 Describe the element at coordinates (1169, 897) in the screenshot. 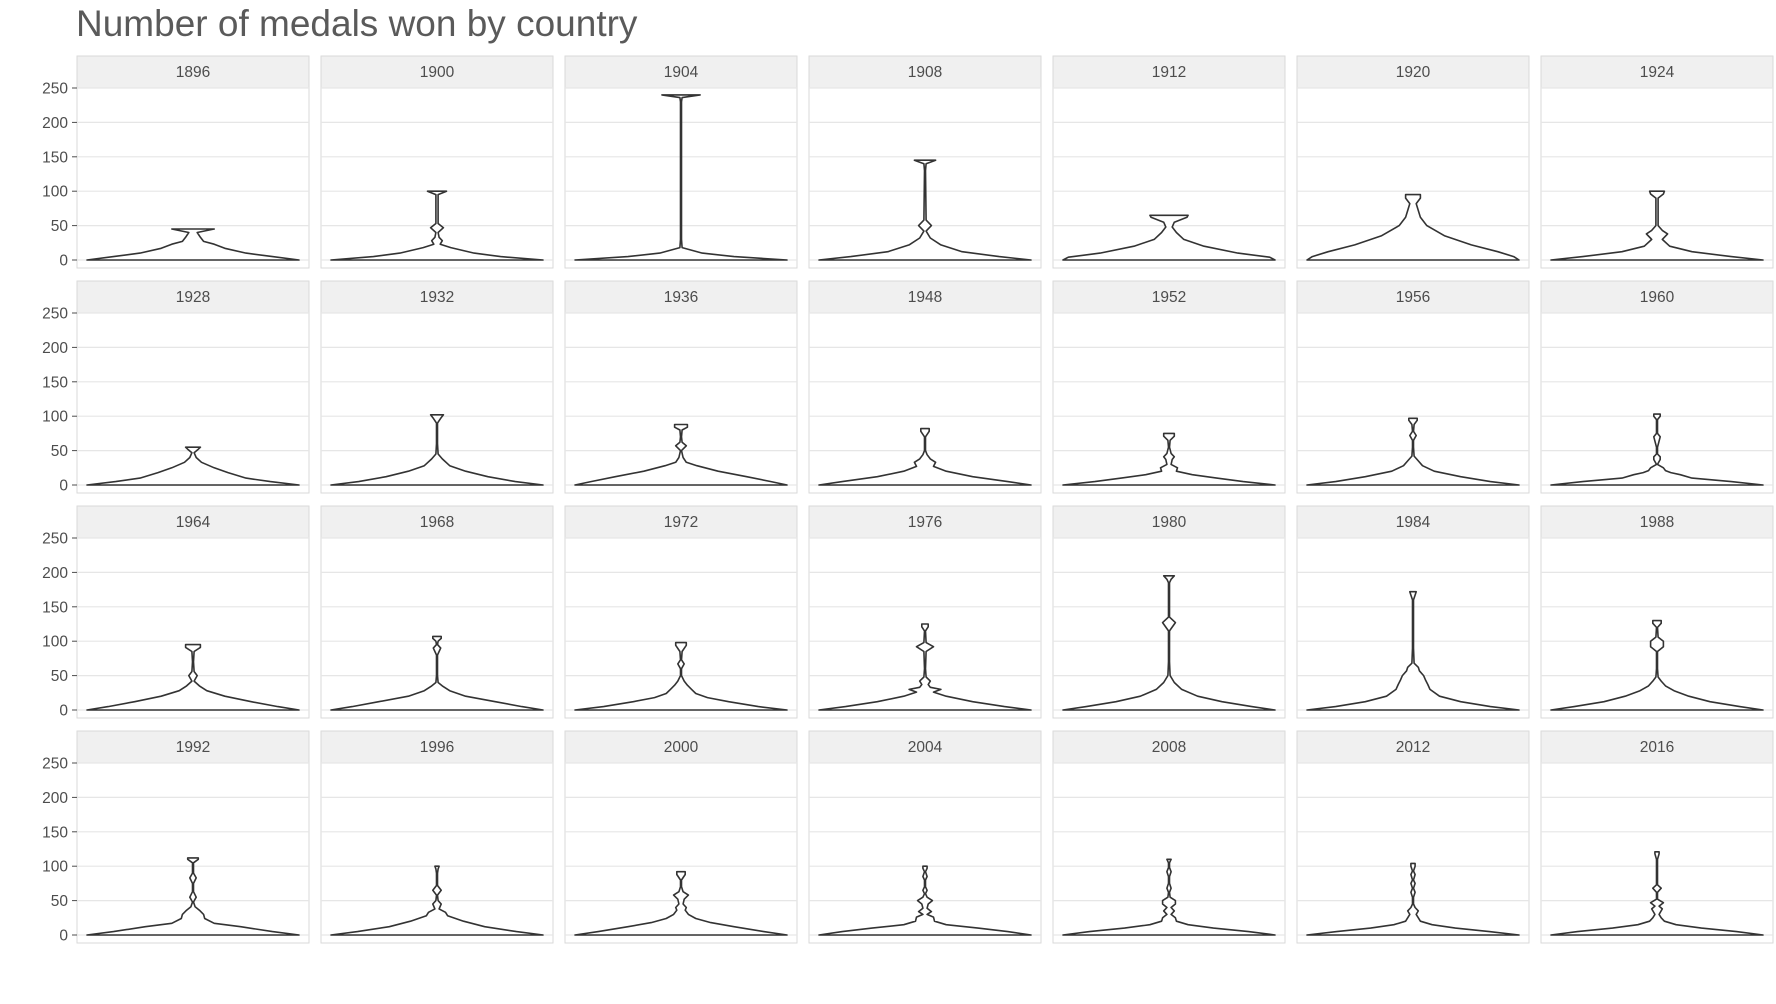

I see `violin-2008` at that location.